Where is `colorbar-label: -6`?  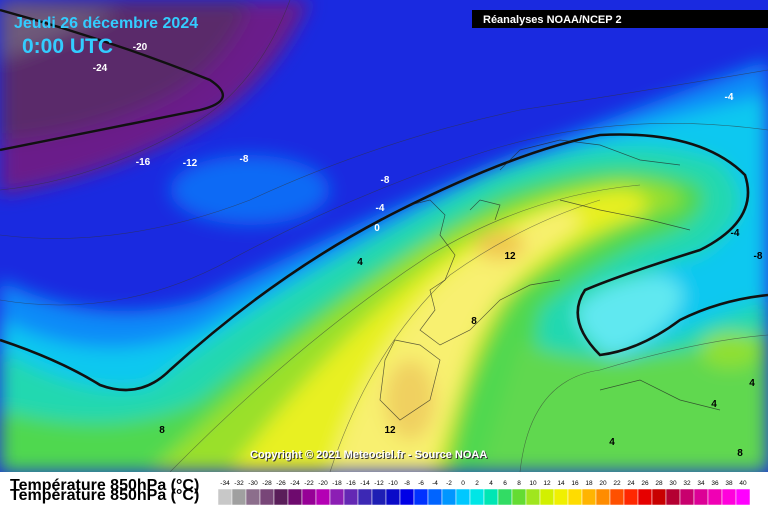 colorbar-label: -6 is located at coordinates (421, 483).